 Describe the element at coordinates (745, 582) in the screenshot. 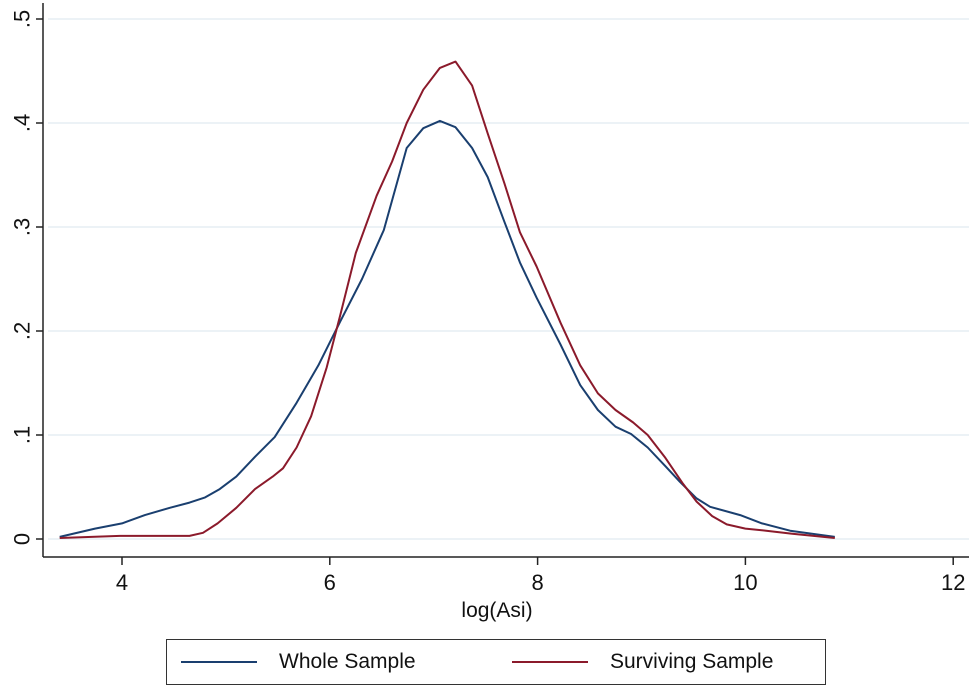

I see `x-tick-label: 10` at that location.